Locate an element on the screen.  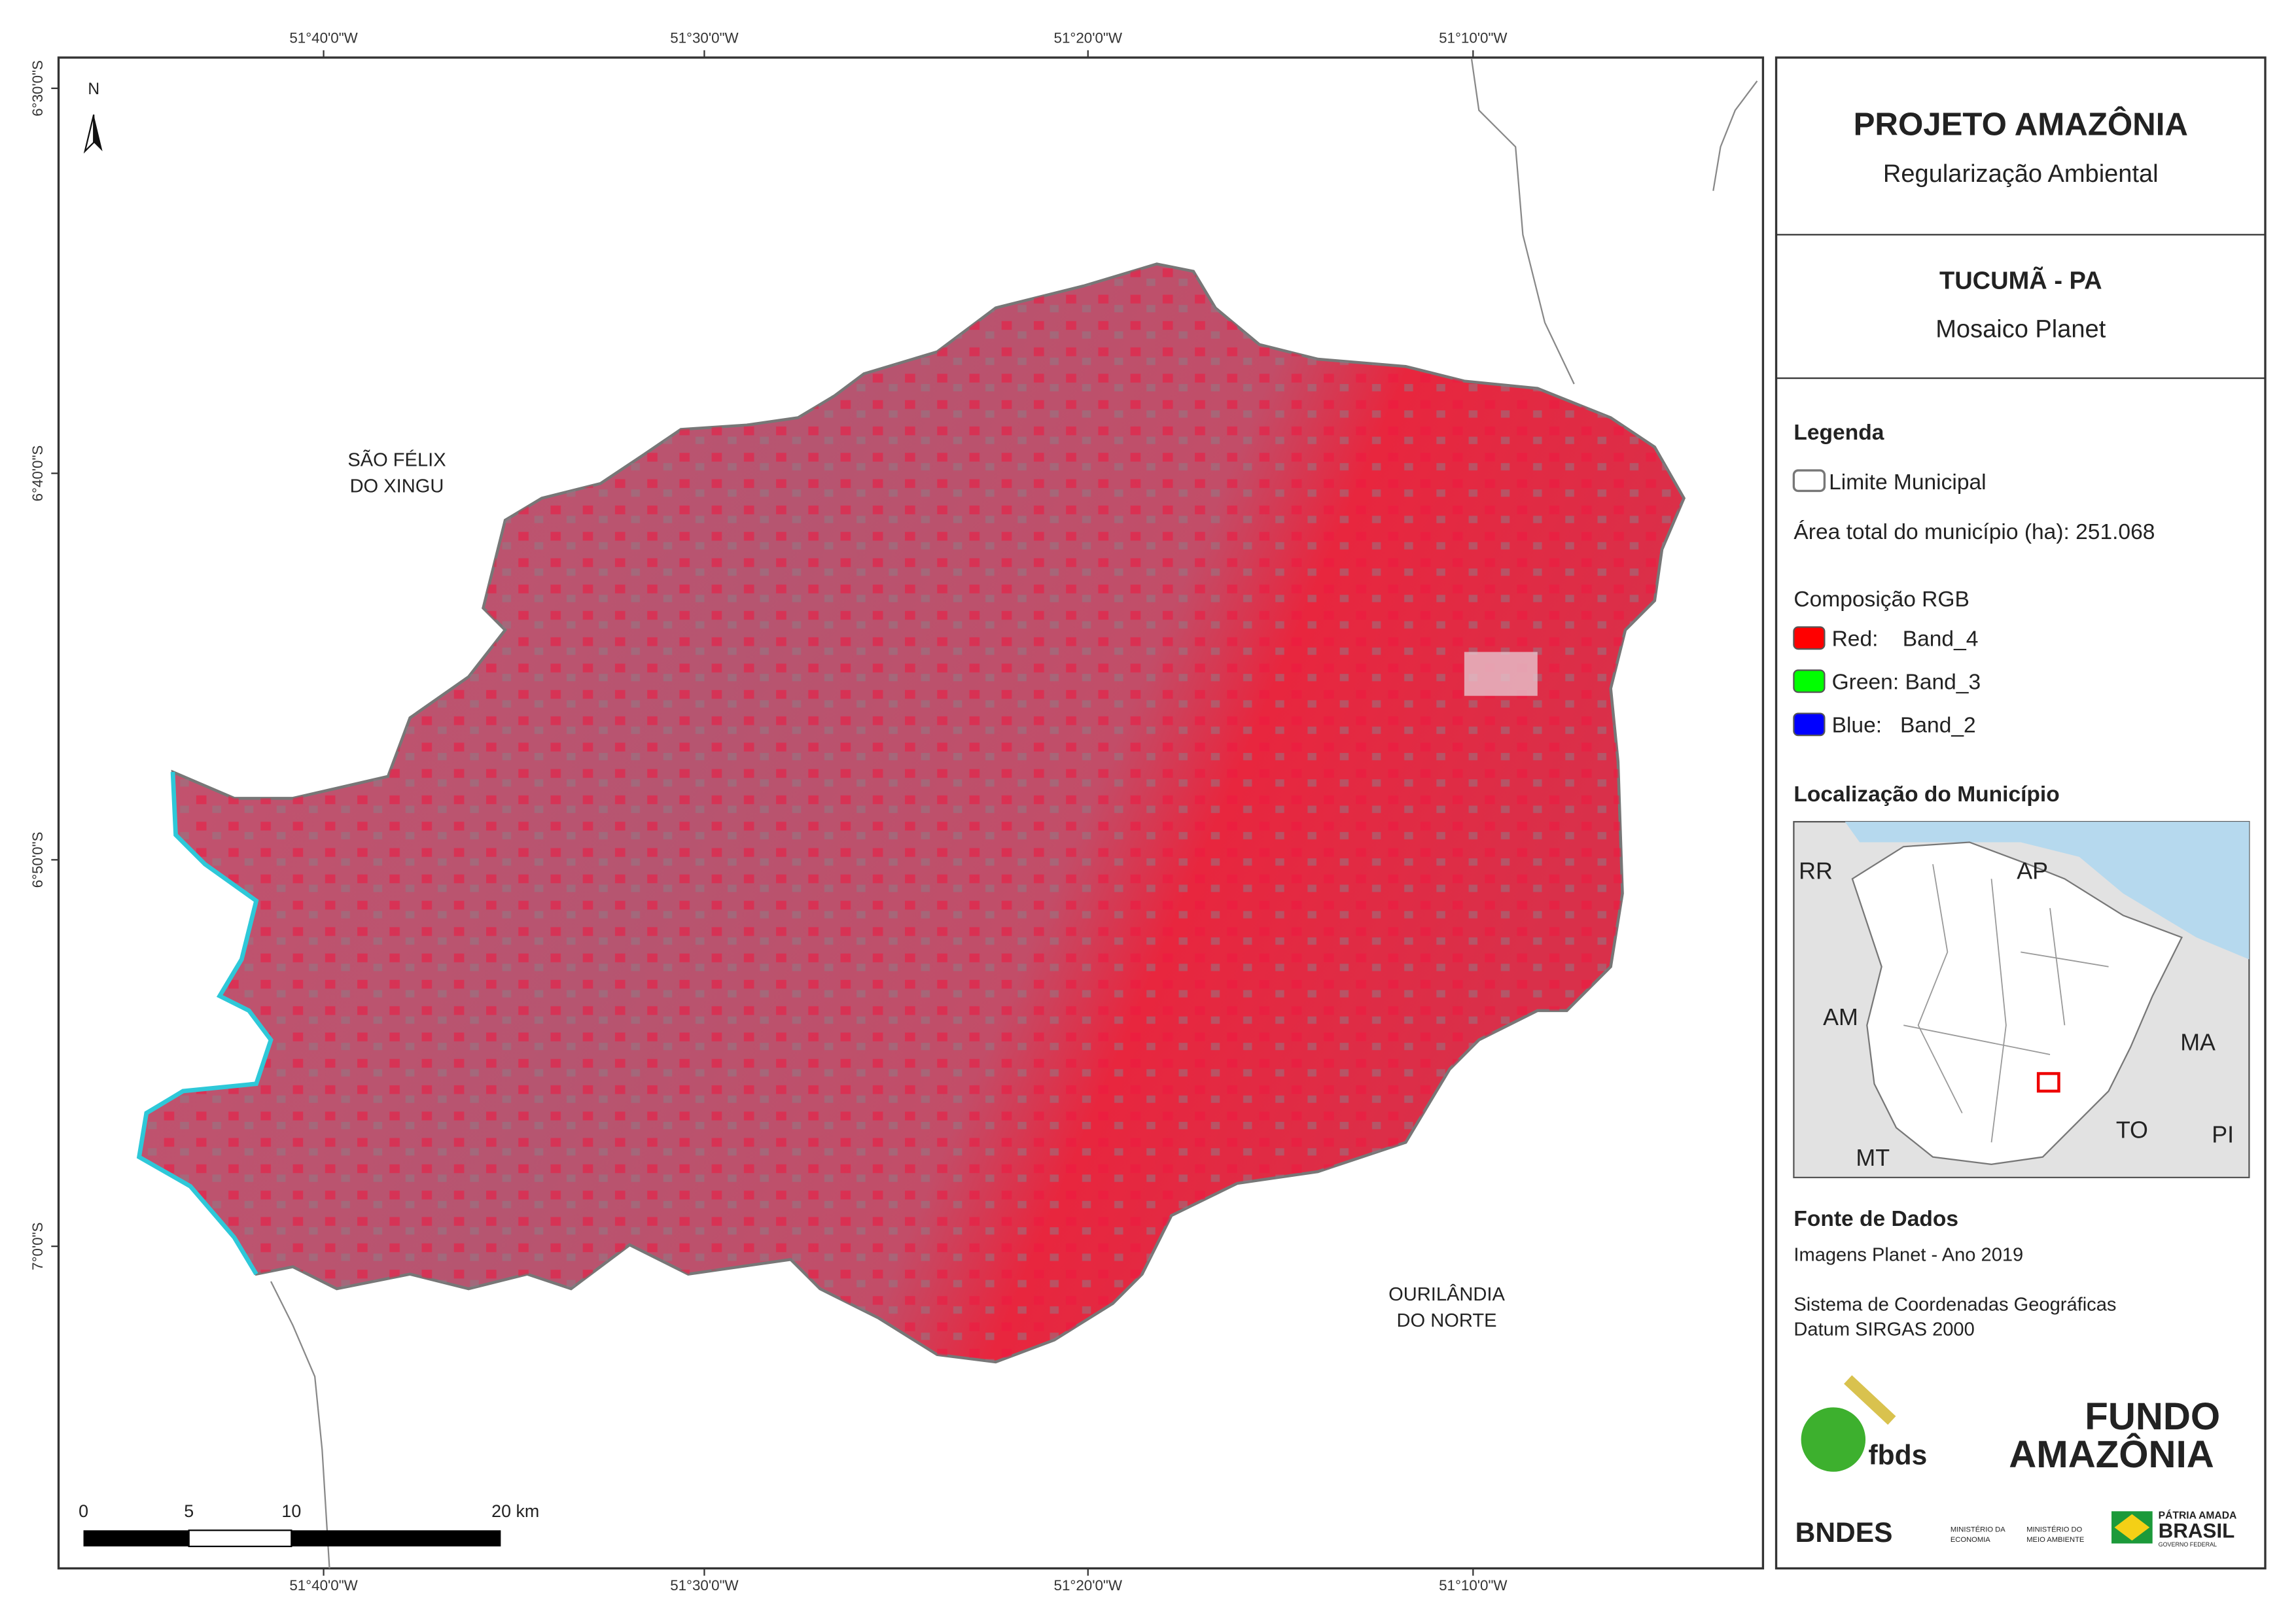
latitude-label: 6°50'0"S is located at coordinates (37, 860).